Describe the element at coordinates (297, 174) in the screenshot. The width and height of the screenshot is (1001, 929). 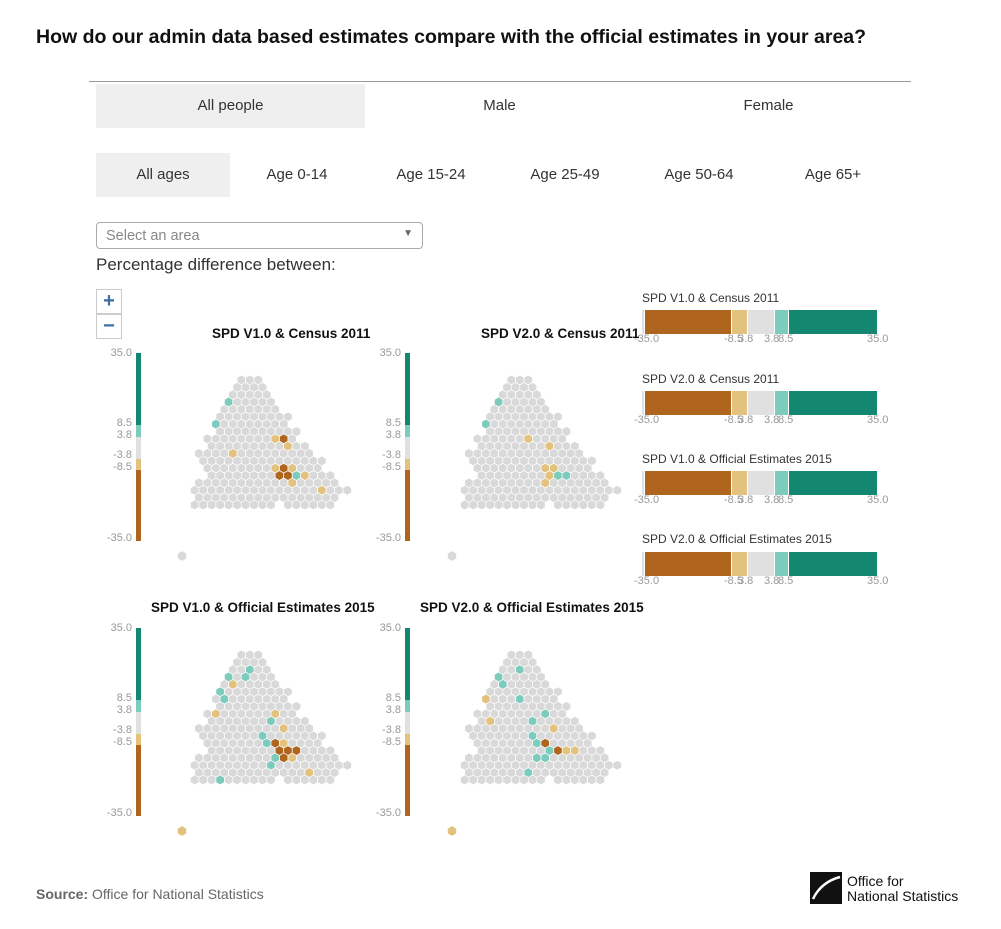
I see `tab-age-0-14: Age 0-14` at that location.